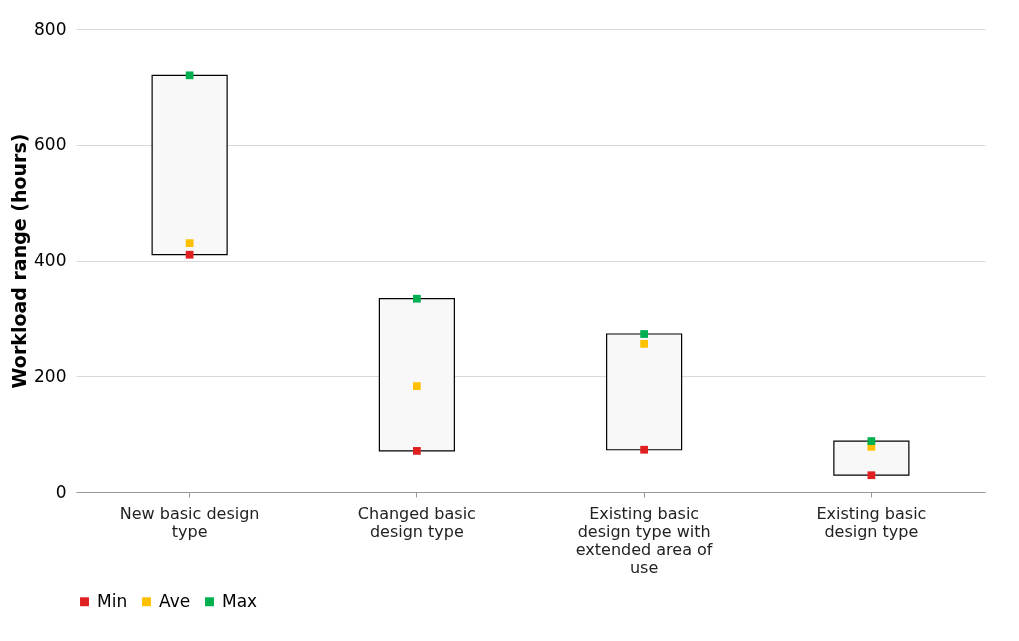 This screenshot has width=1019, height=641. I want to click on legend-label: Ave, so click(175, 600).